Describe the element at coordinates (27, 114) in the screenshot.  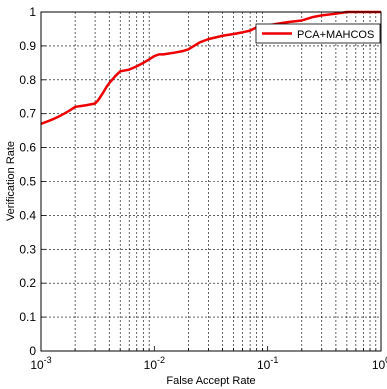
I see `y-tick-label: 0.7` at that location.